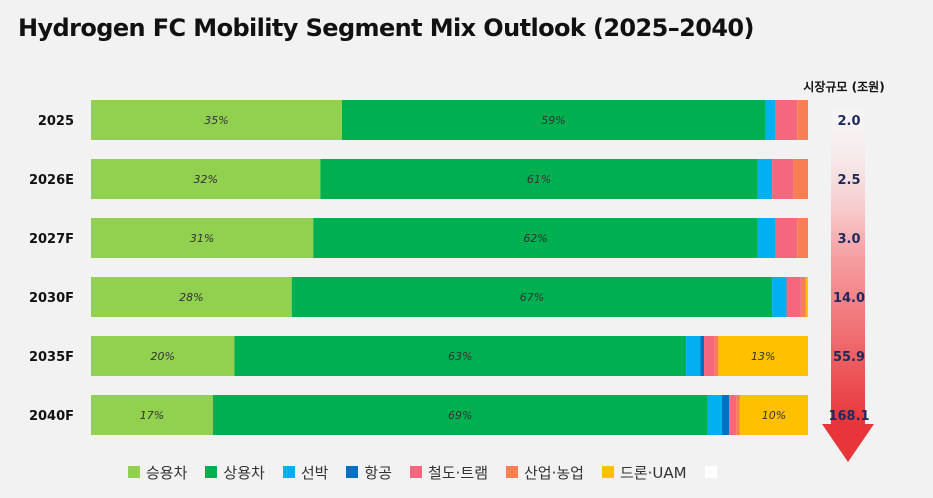 The width and height of the screenshot is (933, 498). I want to click on data-label: 20%, so click(162, 356).